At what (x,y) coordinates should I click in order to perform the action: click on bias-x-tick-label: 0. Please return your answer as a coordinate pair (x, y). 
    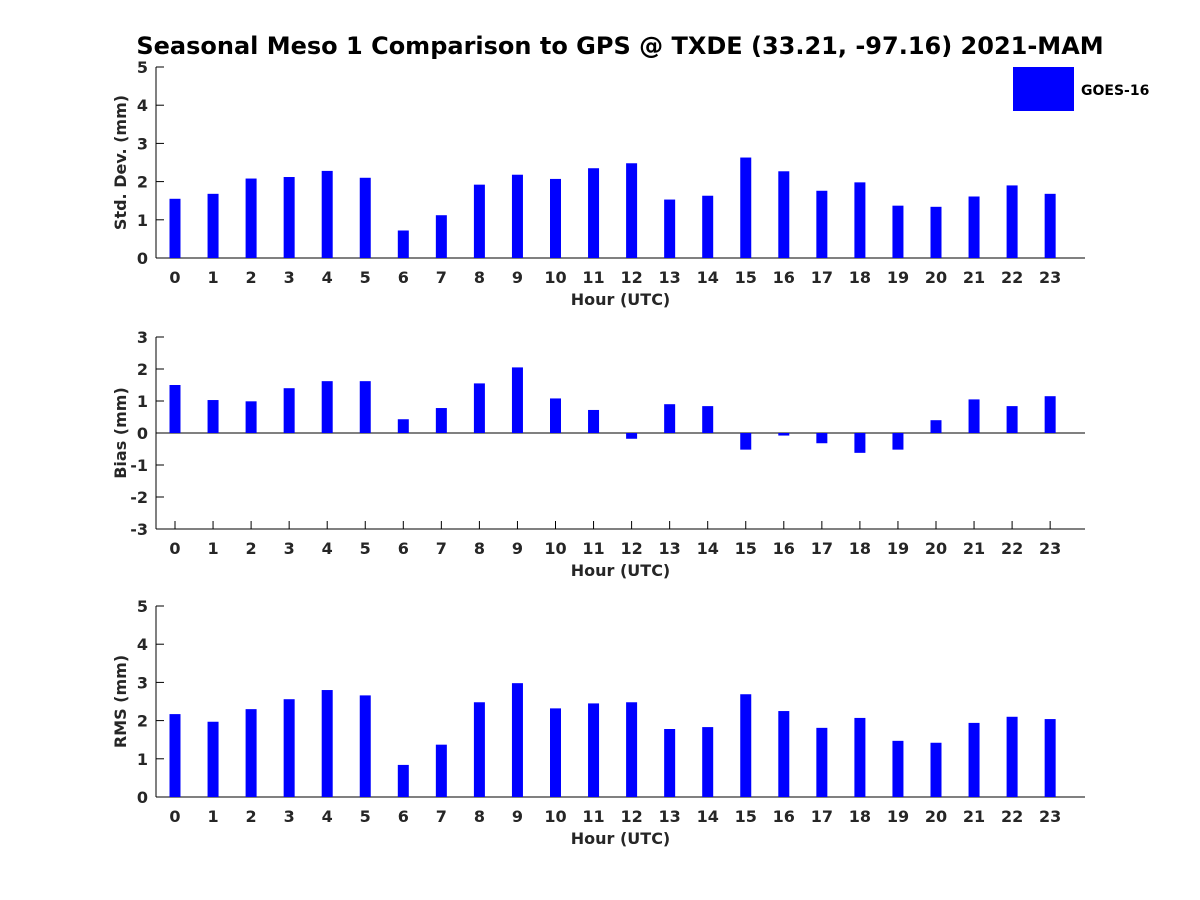
    Looking at the image, I should click on (174, 548).